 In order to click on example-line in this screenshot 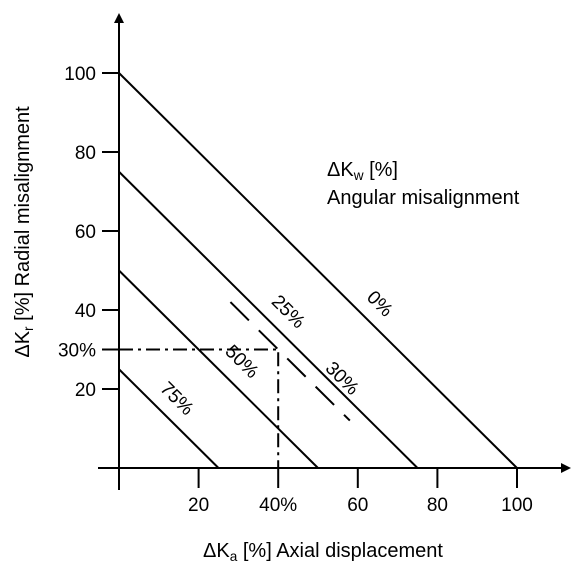, I will do `click(290, 361)`.